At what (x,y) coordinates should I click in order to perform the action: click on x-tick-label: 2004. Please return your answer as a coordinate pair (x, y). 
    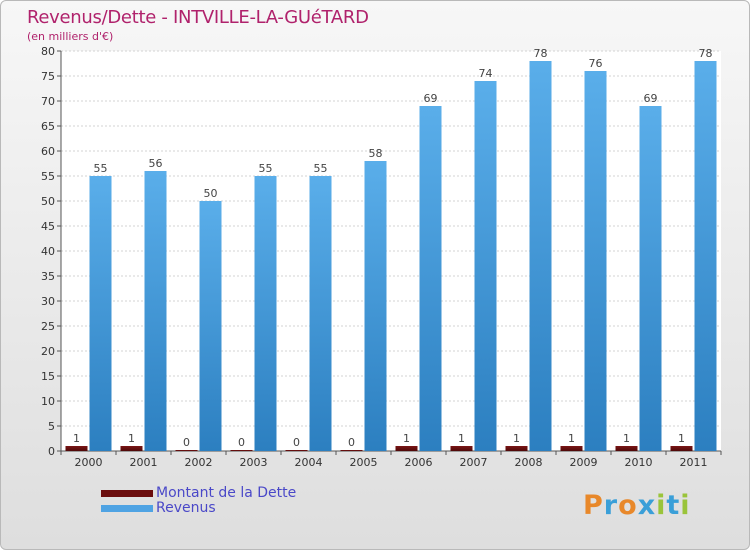
    Looking at the image, I should click on (309, 462).